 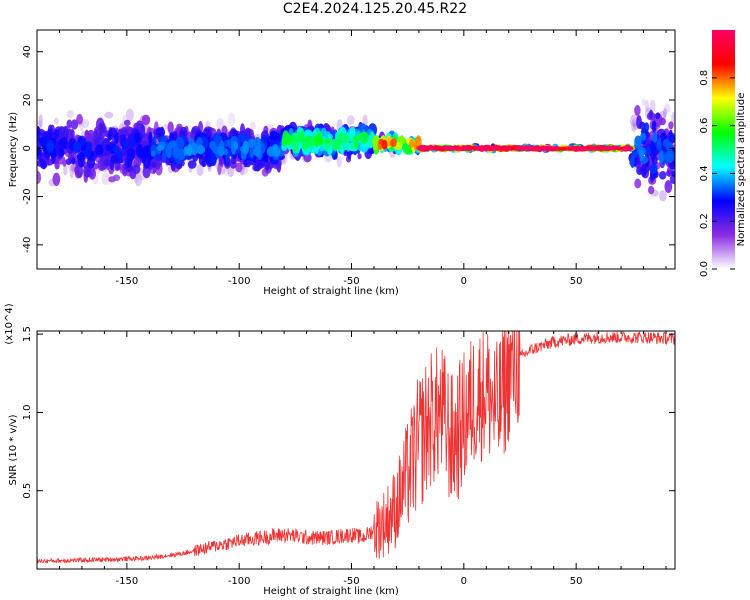 What do you see at coordinates (741, 170) in the screenshot?
I see `colorbar-label: Normalized spectral amplitude` at bounding box center [741, 170].